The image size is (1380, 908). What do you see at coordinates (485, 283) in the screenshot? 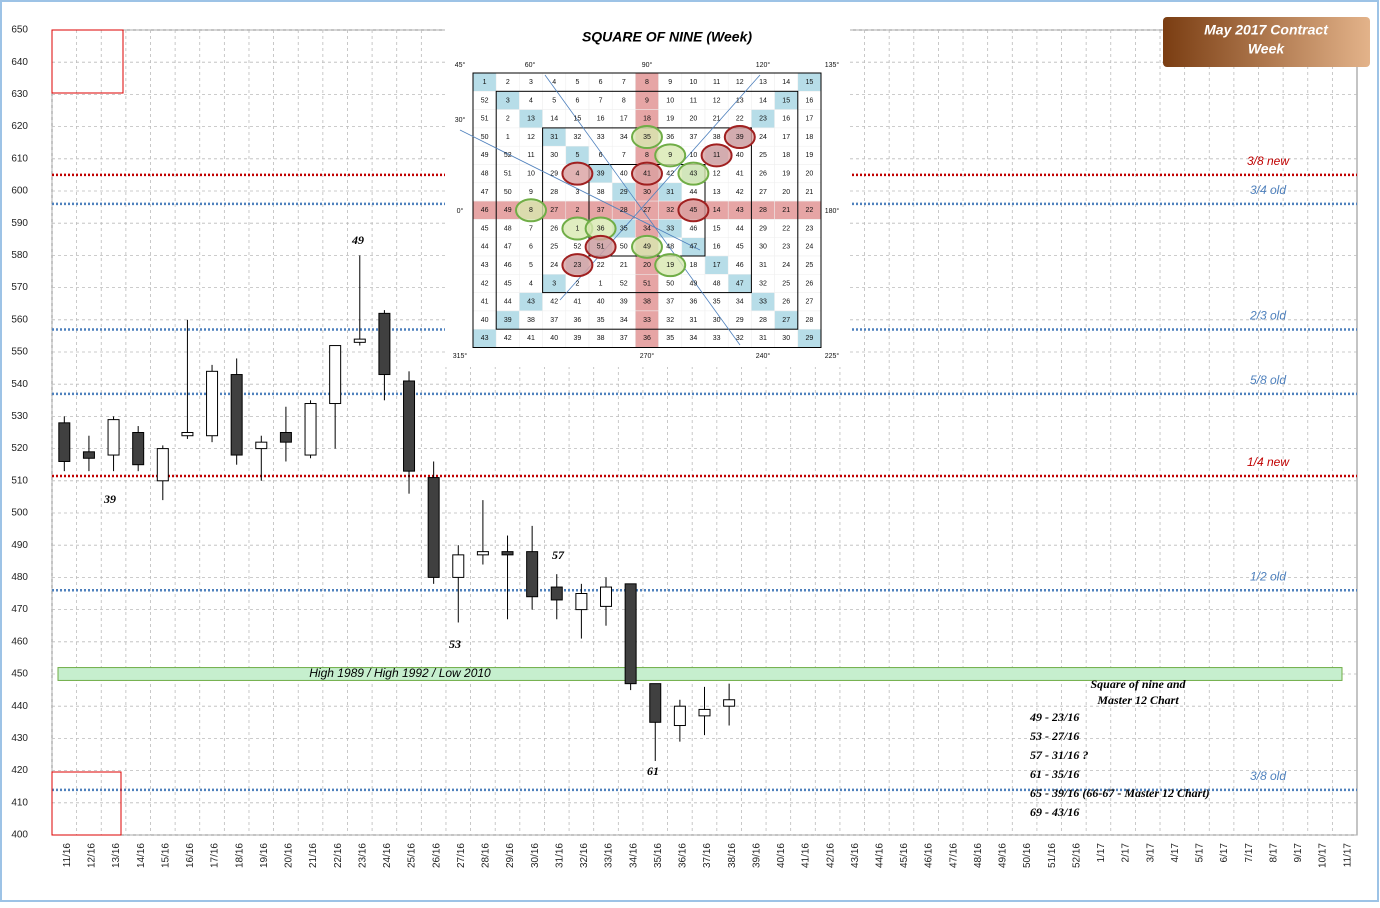
I see `cell-number: 42` at bounding box center [485, 283].